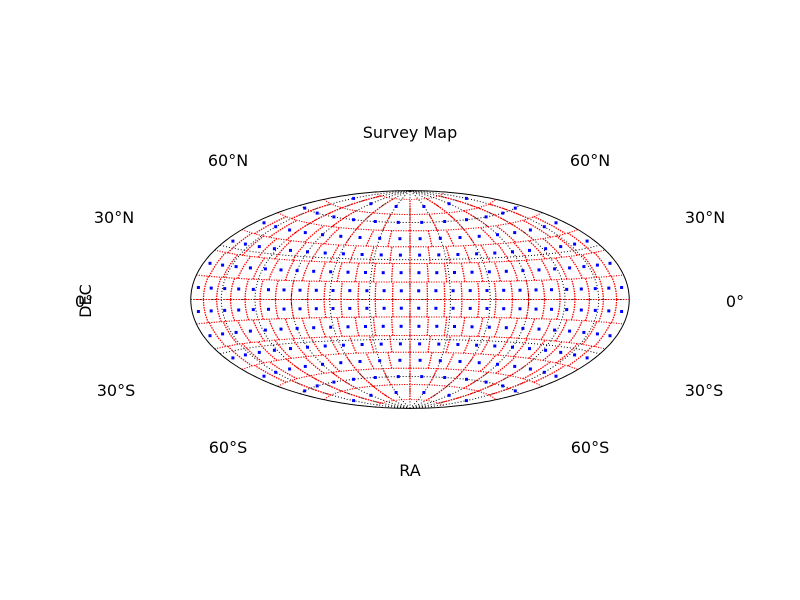 The width and height of the screenshot is (800, 600). Describe the element at coordinates (735, 301) in the screenshot. I see `dec-tick-label-right: 0°` at that location.